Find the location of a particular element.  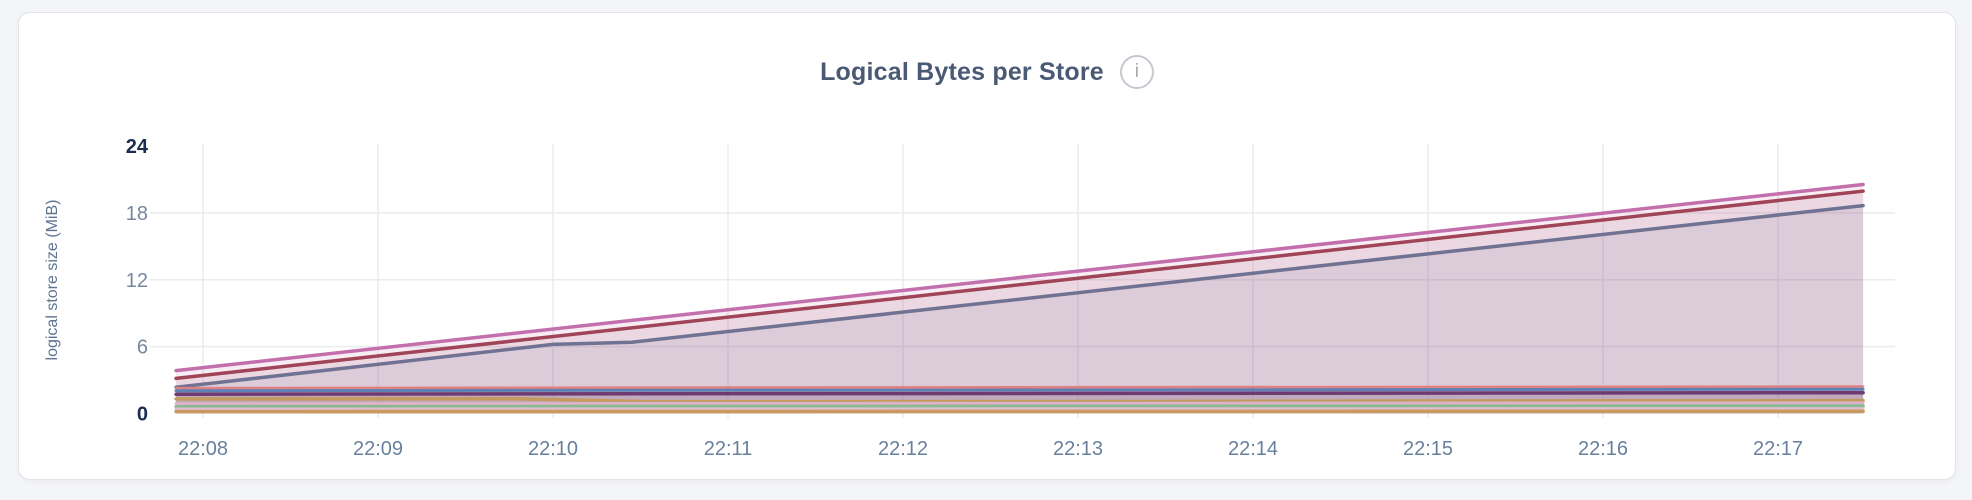

series-line-store-8-flat-lightpink is located at coordinates (1019, 403).